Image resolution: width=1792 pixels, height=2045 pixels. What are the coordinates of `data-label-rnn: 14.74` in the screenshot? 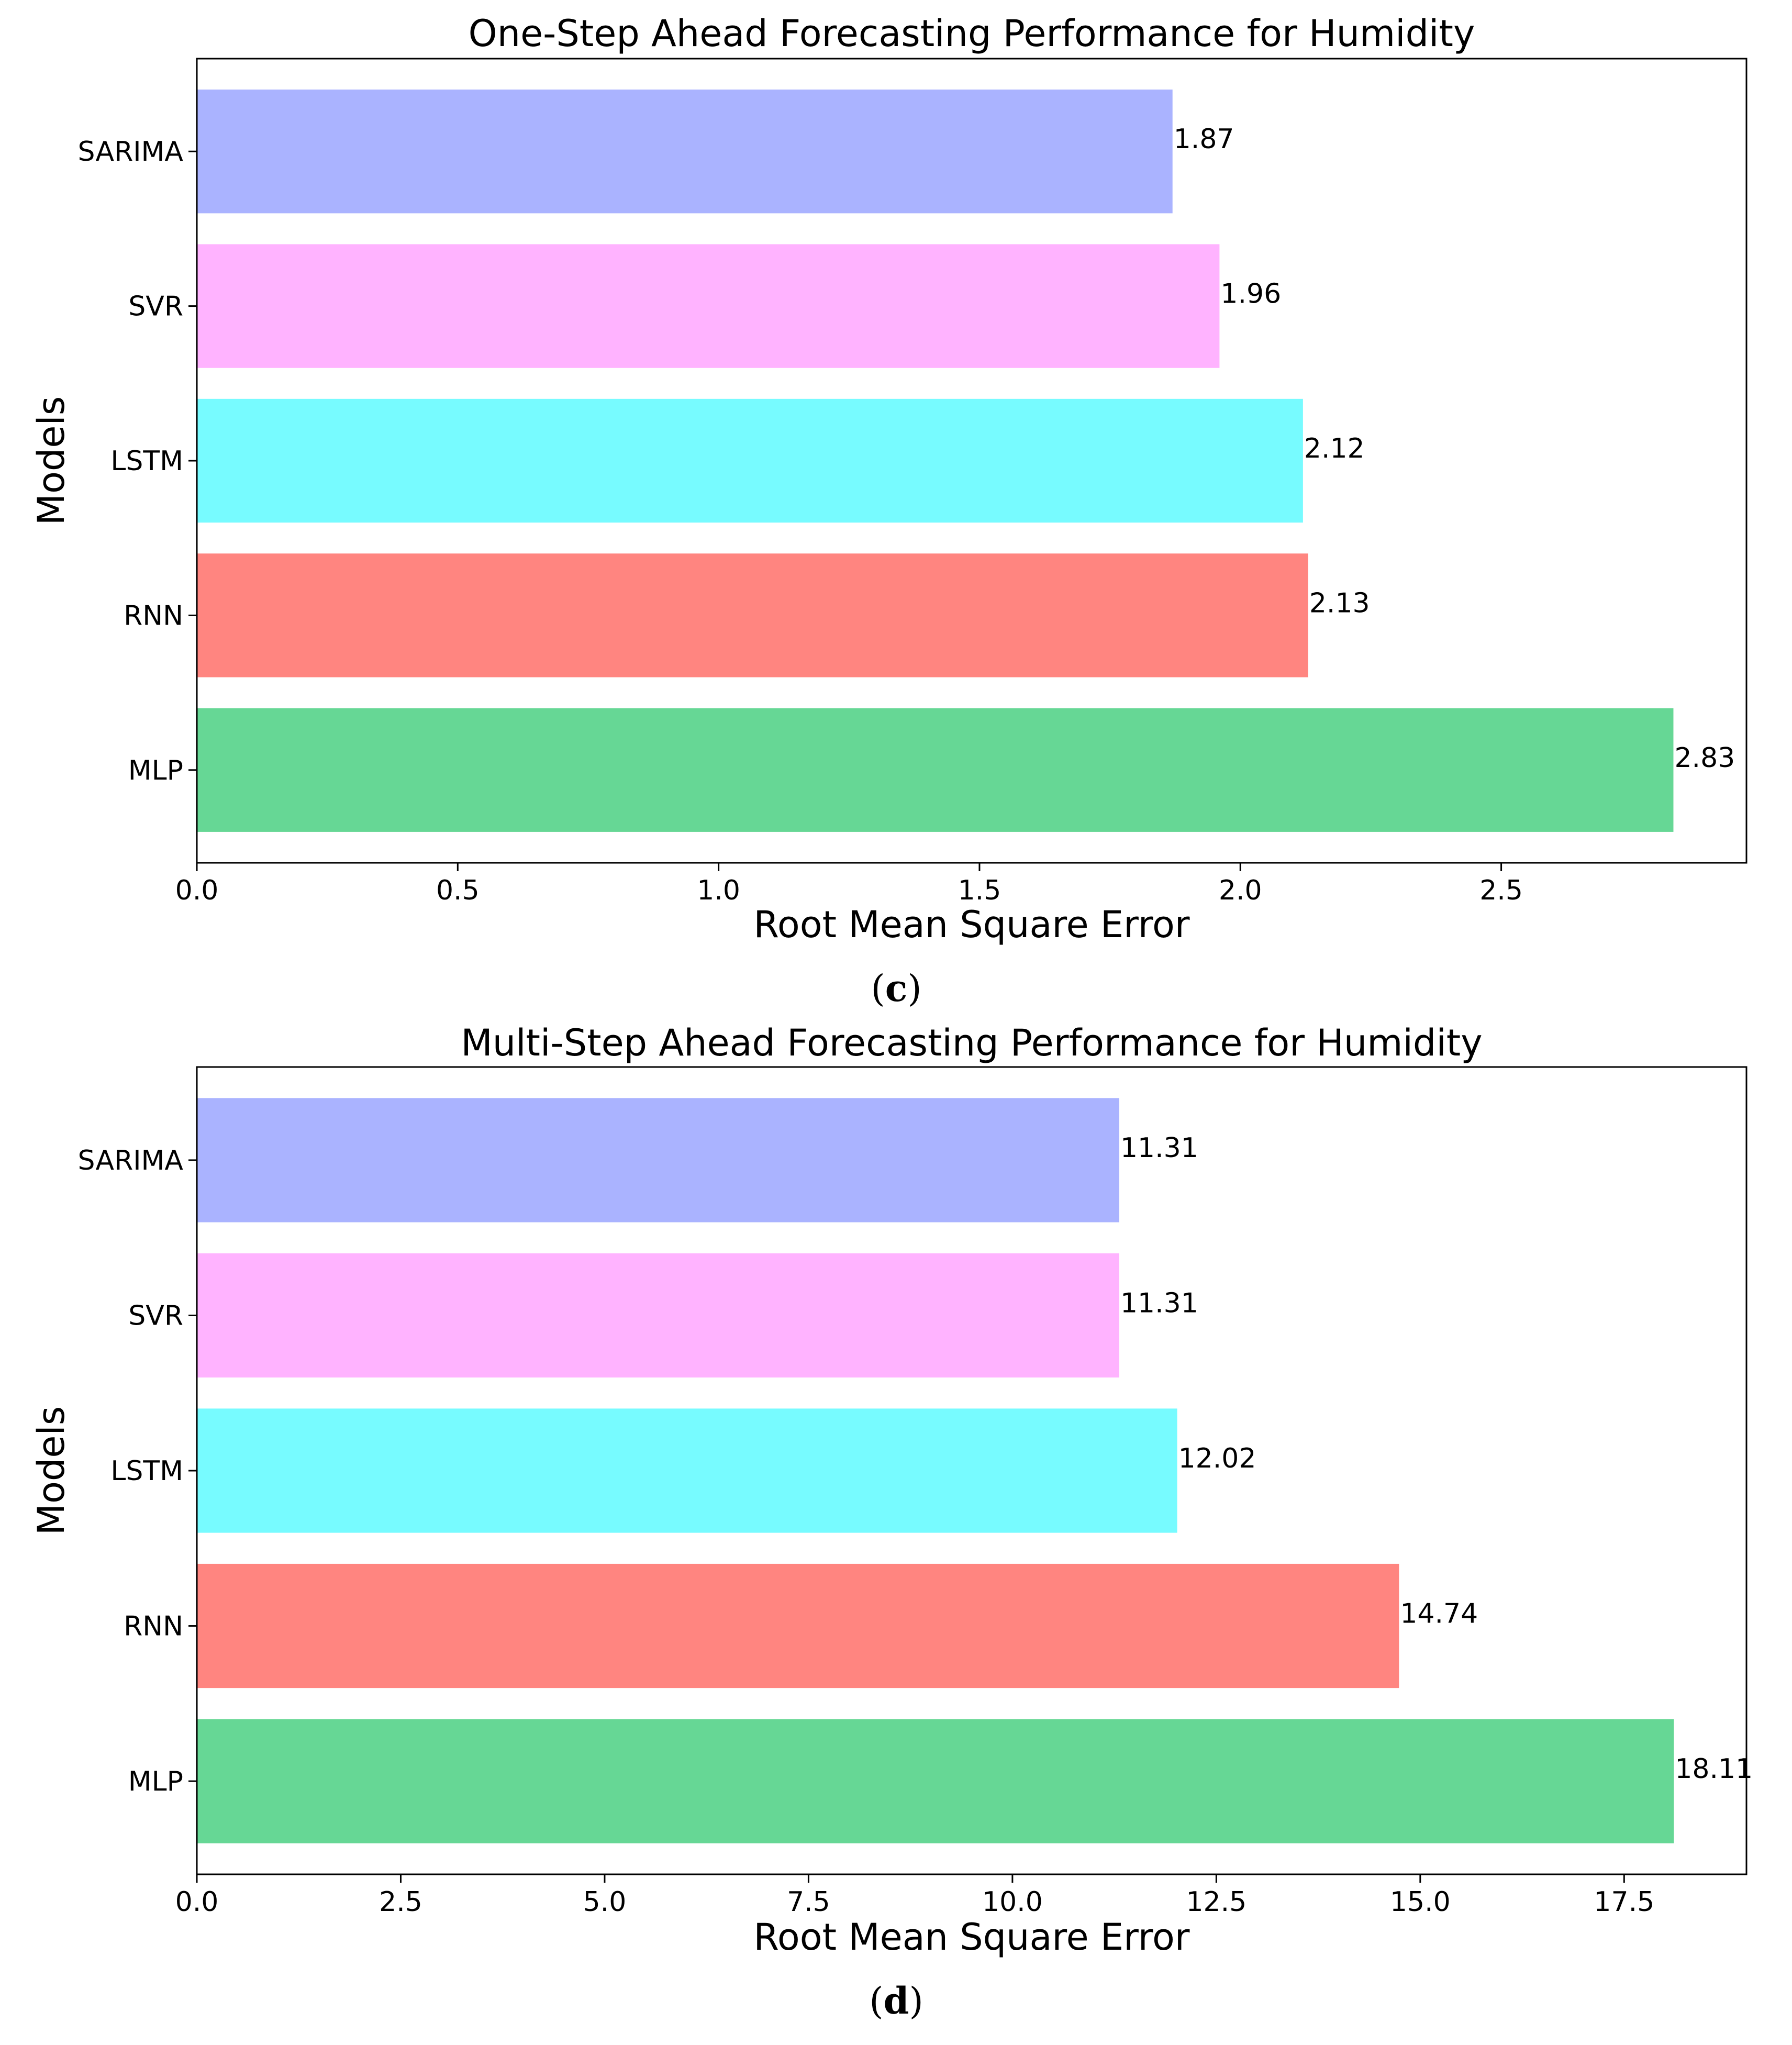 It's located at (1439, 1614).